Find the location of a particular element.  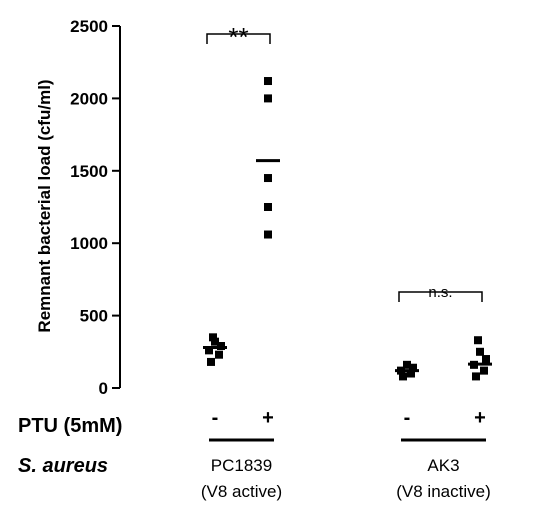

significance-label: ** is located at coordinates (238, 37).